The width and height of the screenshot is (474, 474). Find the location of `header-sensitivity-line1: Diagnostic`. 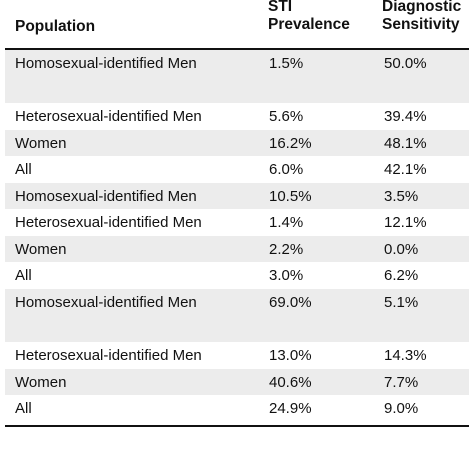

header-sensitivity-line1: Diagnostic is located at coordinates (422, 7).